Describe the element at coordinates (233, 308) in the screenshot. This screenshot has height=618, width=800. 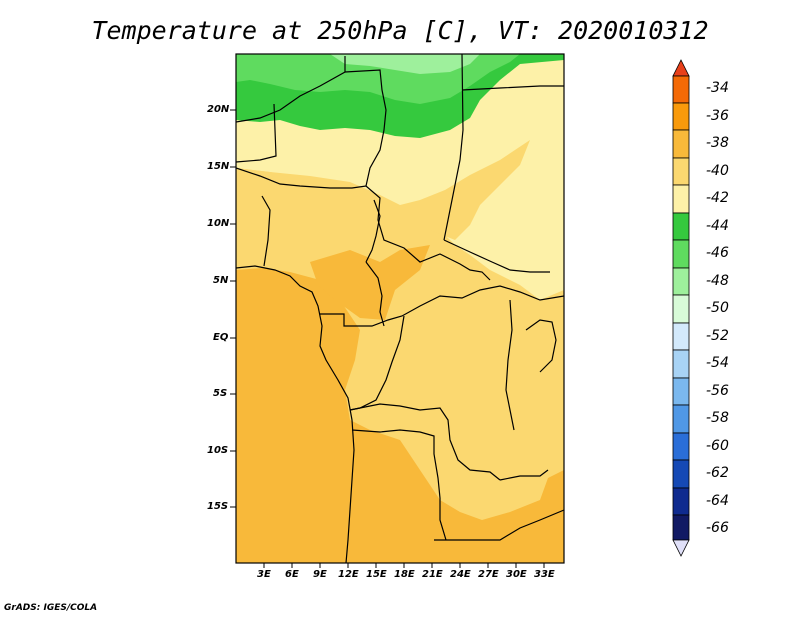
I see `lat-ticks` at that location.